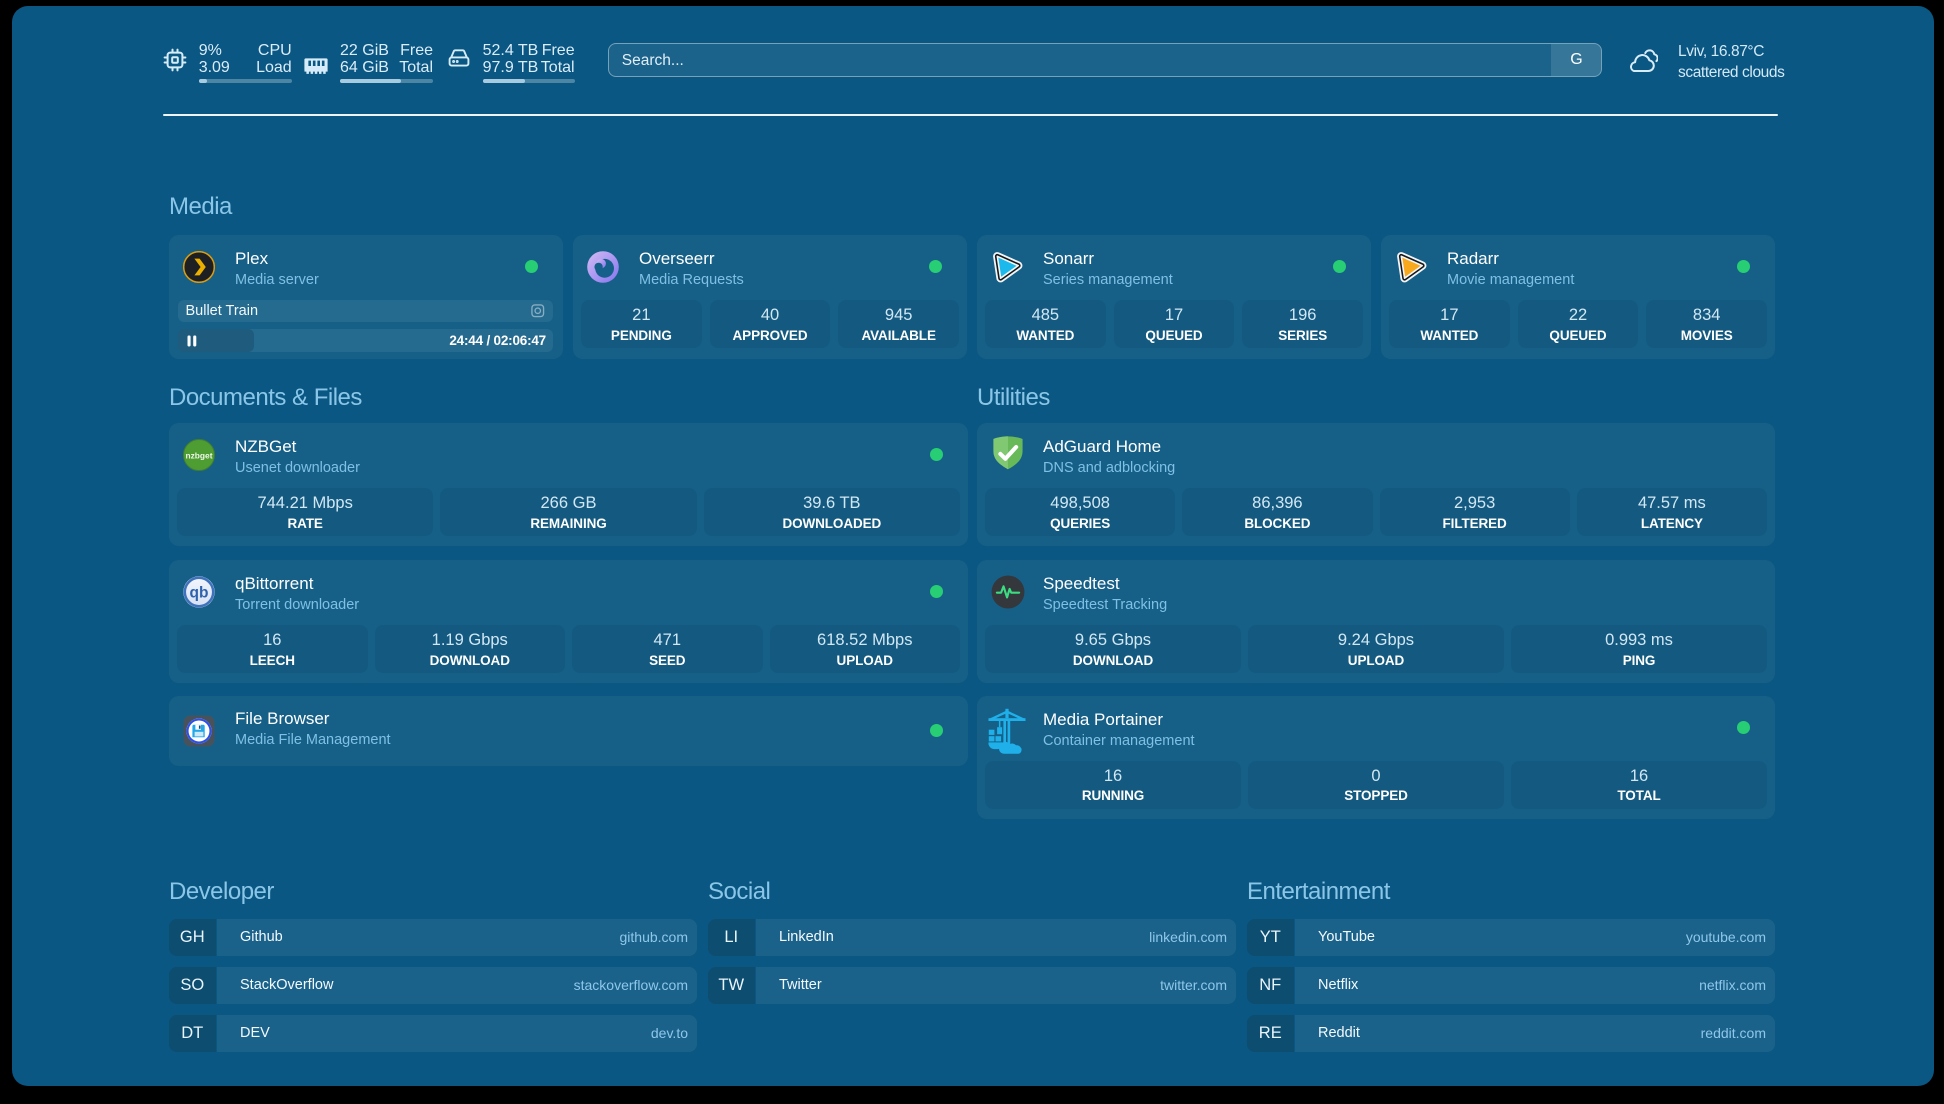 This screenshot has width=1944, height=1104. I want to click on svg-text: nzbget, so click(199, 455).